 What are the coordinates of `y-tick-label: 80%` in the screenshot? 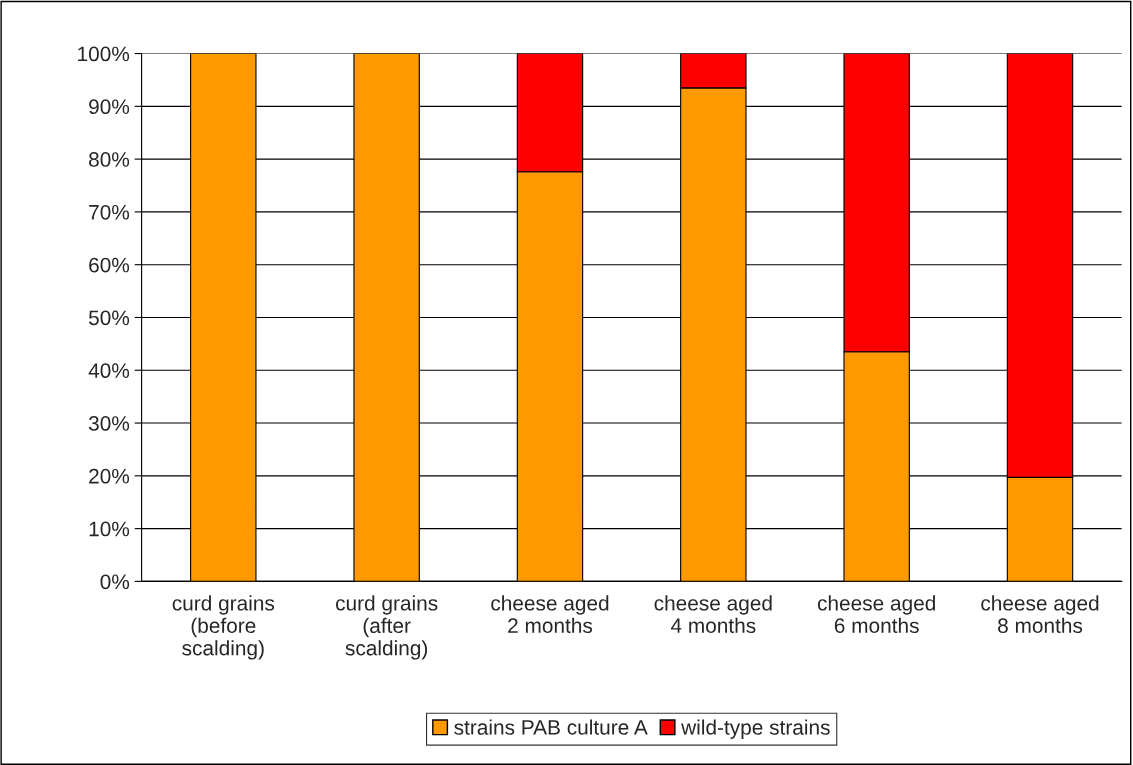 It's located at (109, 159).